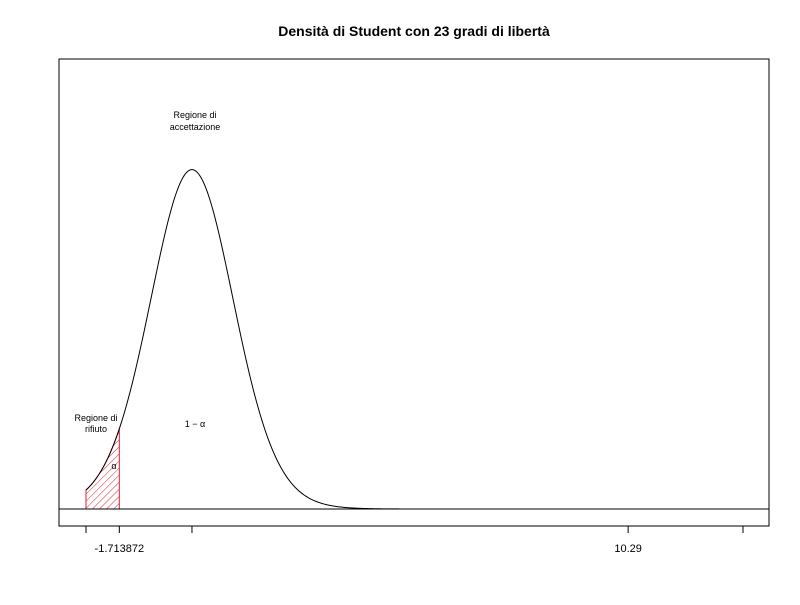 This screenshot has height=605, width=800. Describe the element at coordinates (195, 127) in the screenshot. I see `acceptance-label-line2: accettazione` at that location.